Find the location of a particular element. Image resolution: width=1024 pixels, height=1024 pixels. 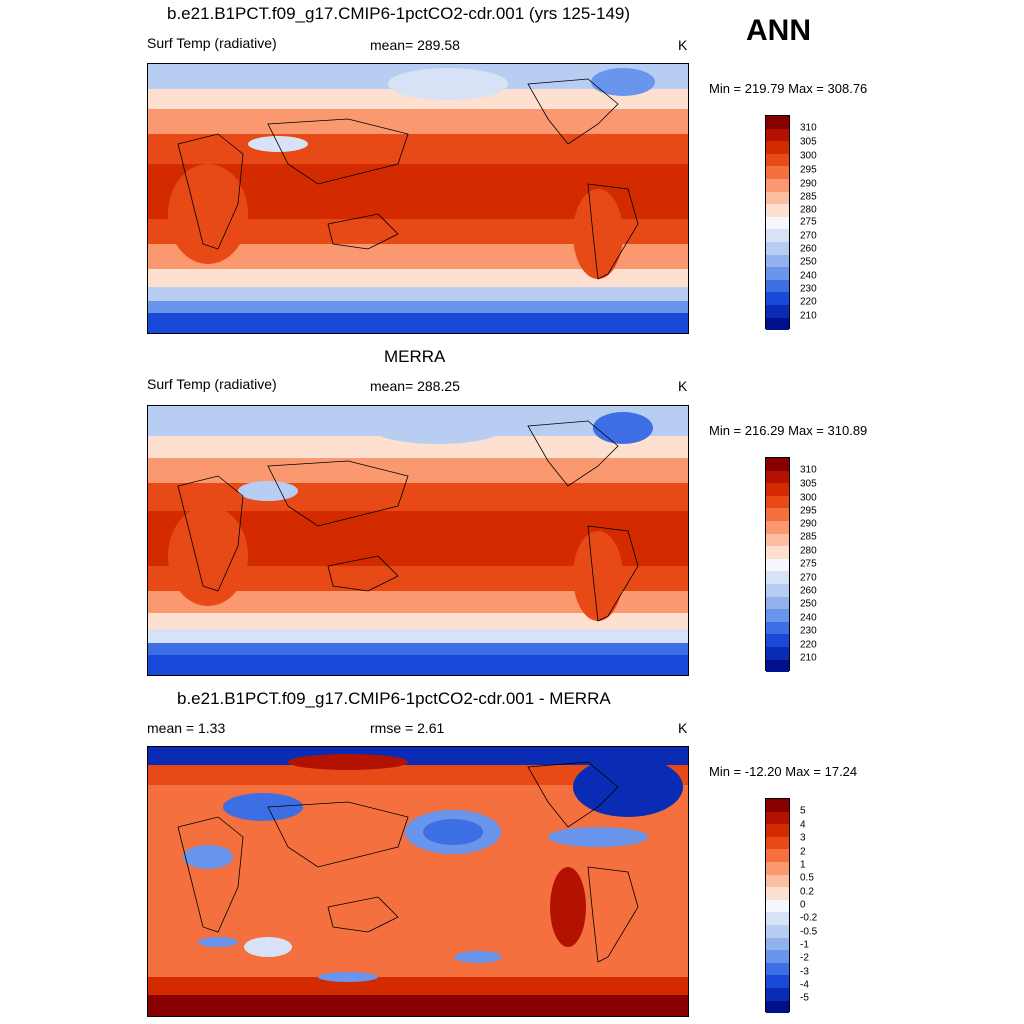

panel-1-unit-label: K is located at coordinates (683, 45).